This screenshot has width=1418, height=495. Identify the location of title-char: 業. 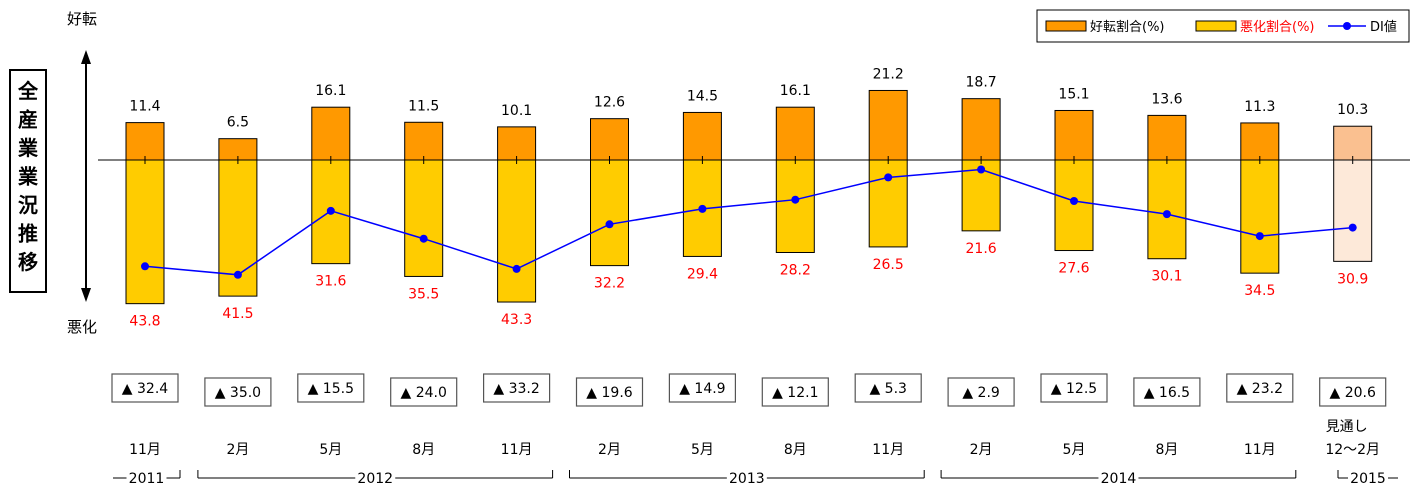
(28, 148).